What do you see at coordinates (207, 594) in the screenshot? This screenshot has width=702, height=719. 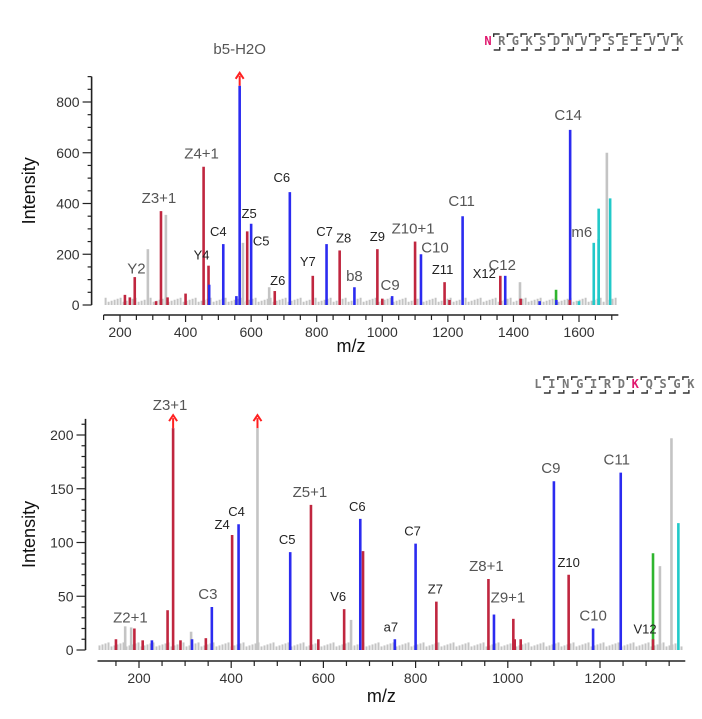 I see `peak-annotation: C3` at bounding box center [207, 594].